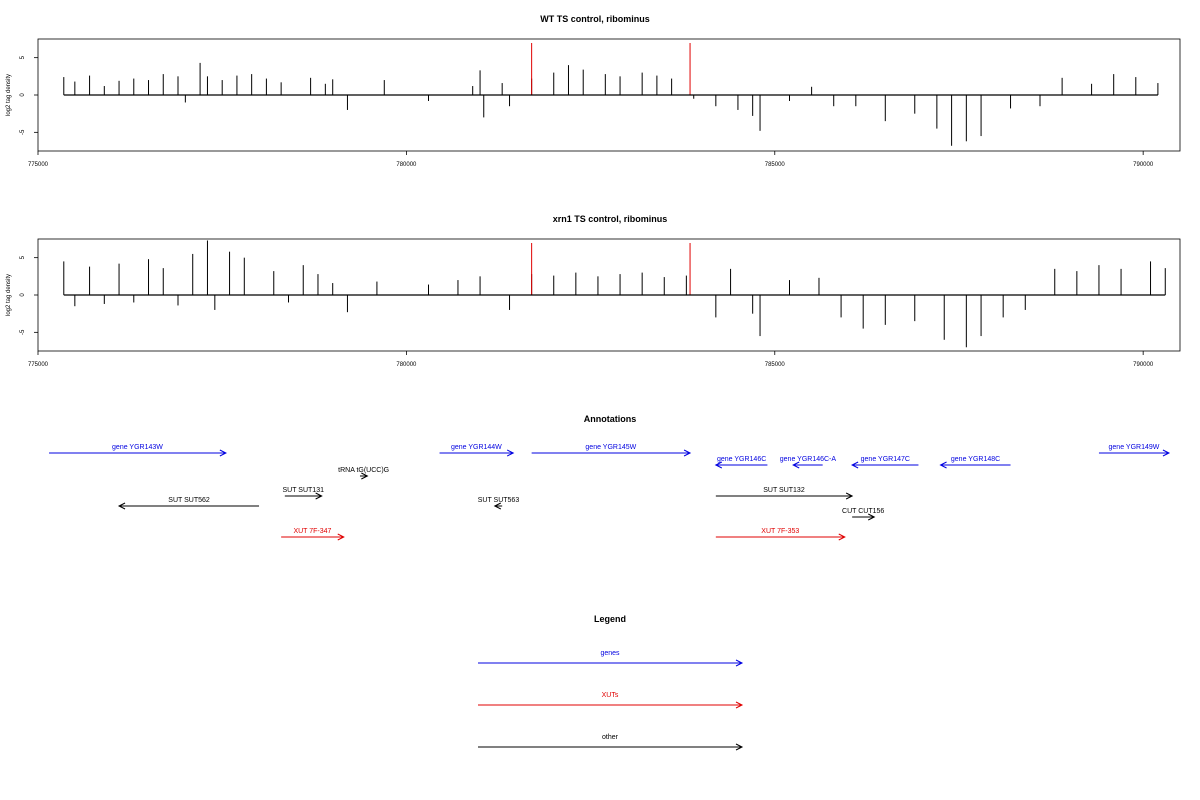  I want to click on feature-gene: gene YGR145W, so click(611, 450).